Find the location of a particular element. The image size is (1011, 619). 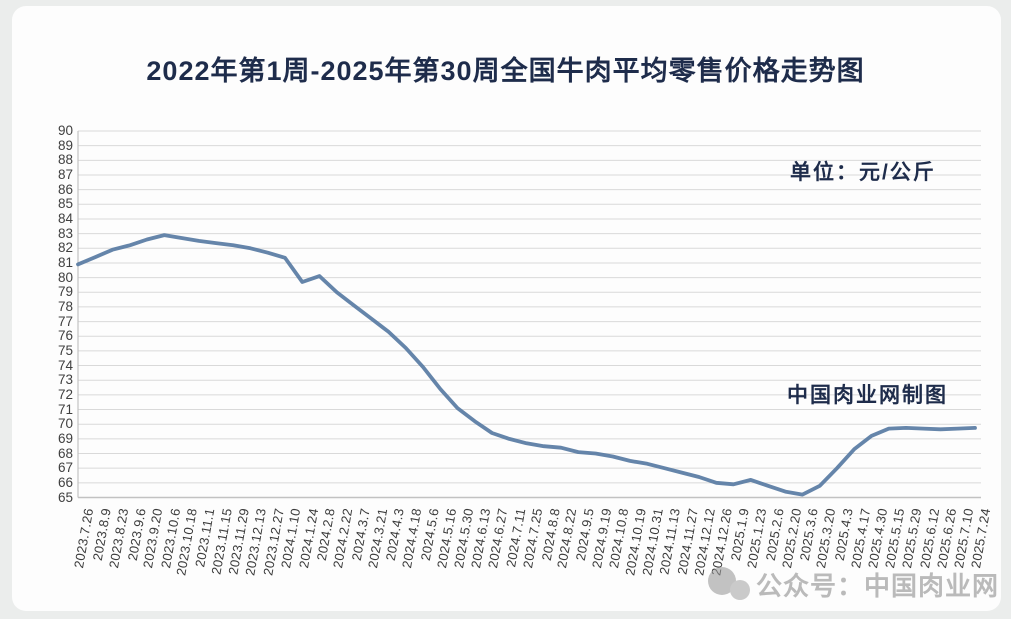

unit-annotation: 单位：元/公斤 is located at coordinates (863, 172).